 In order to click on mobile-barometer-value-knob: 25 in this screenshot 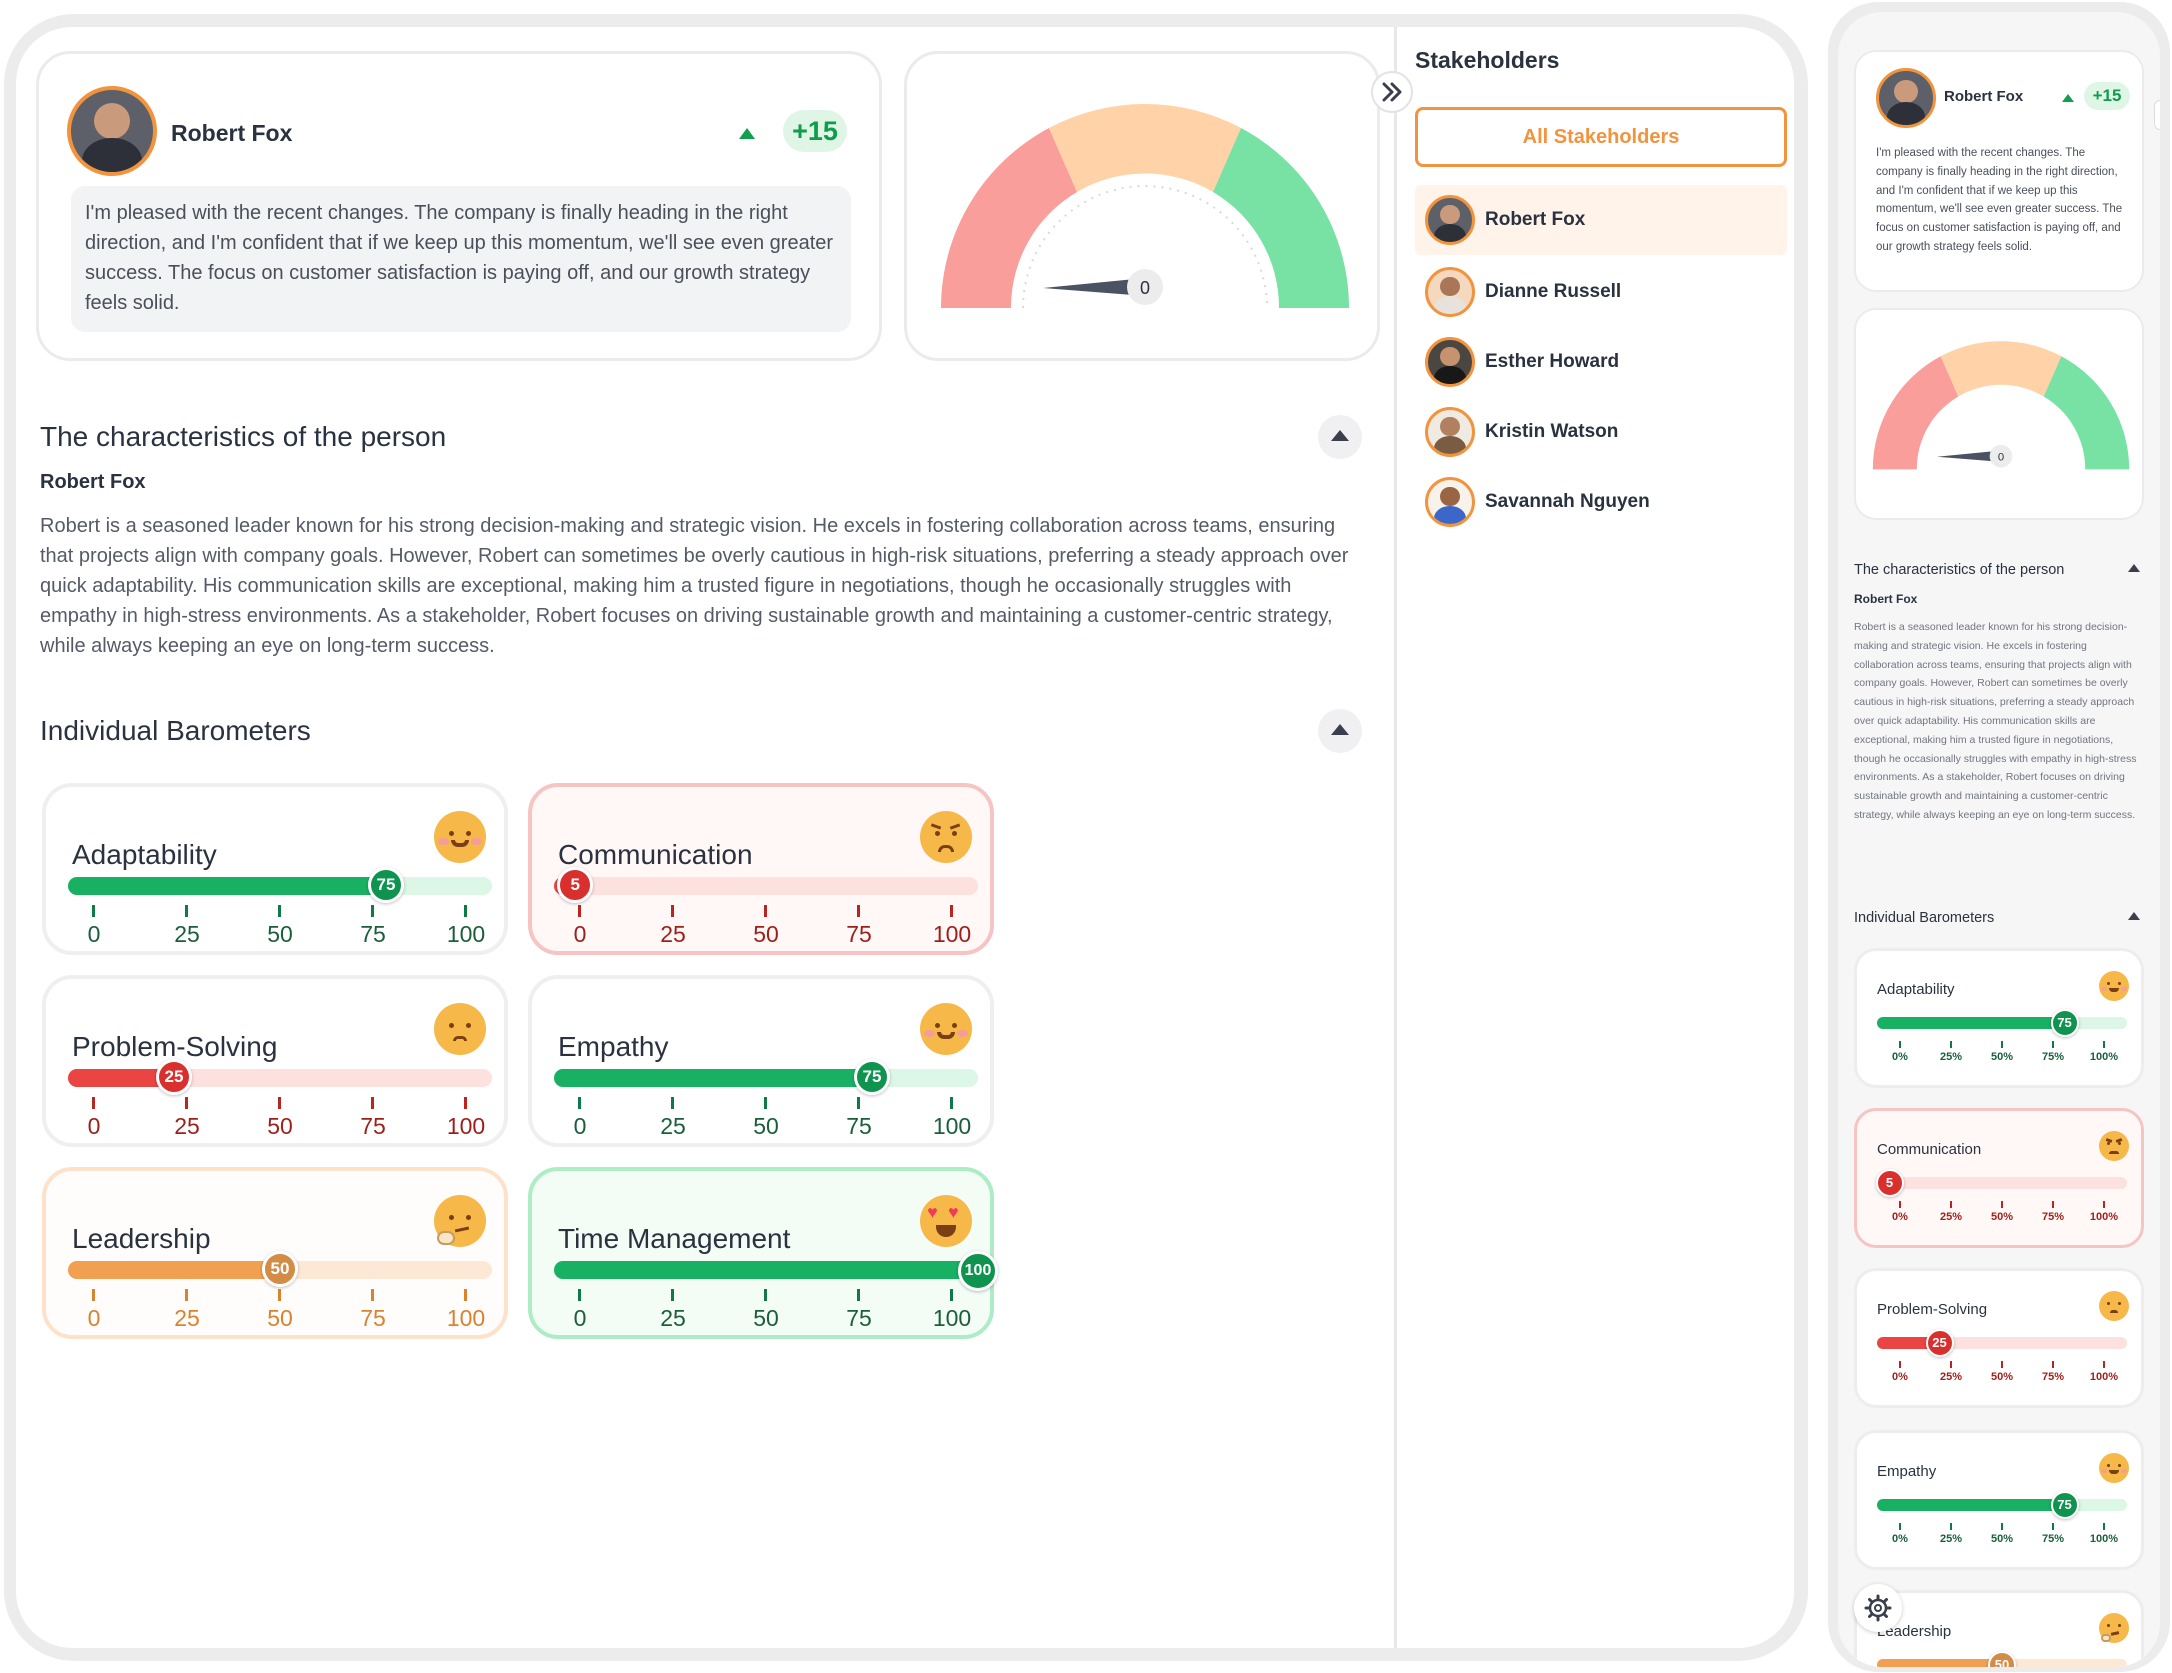, I will do `click(1939, 1343)`.